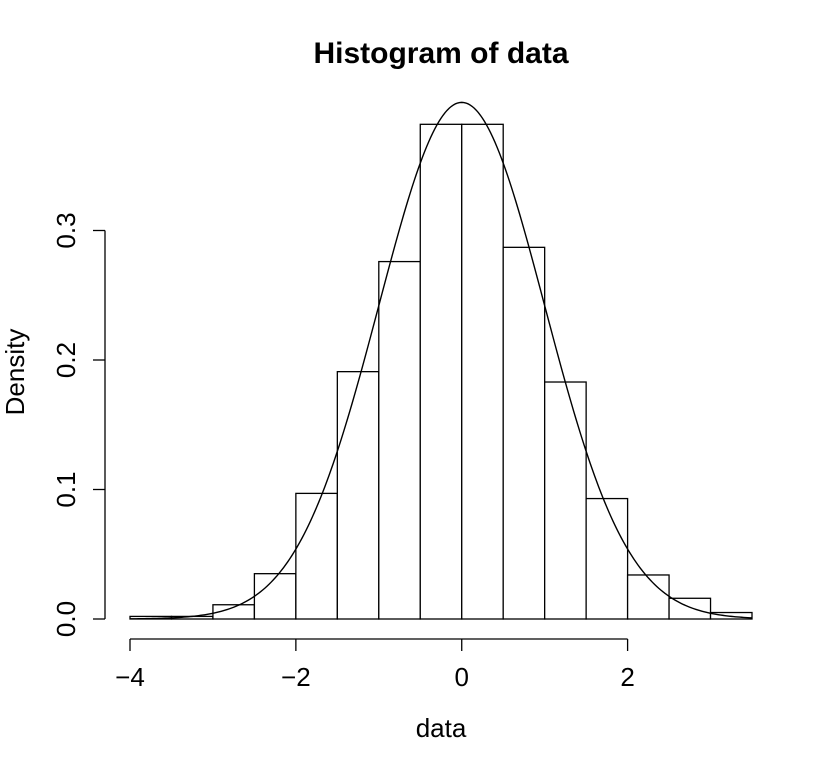 The width and height of the screenshot is (830, 771). I want to click on x-tick-label: 2, so click(627, 677).